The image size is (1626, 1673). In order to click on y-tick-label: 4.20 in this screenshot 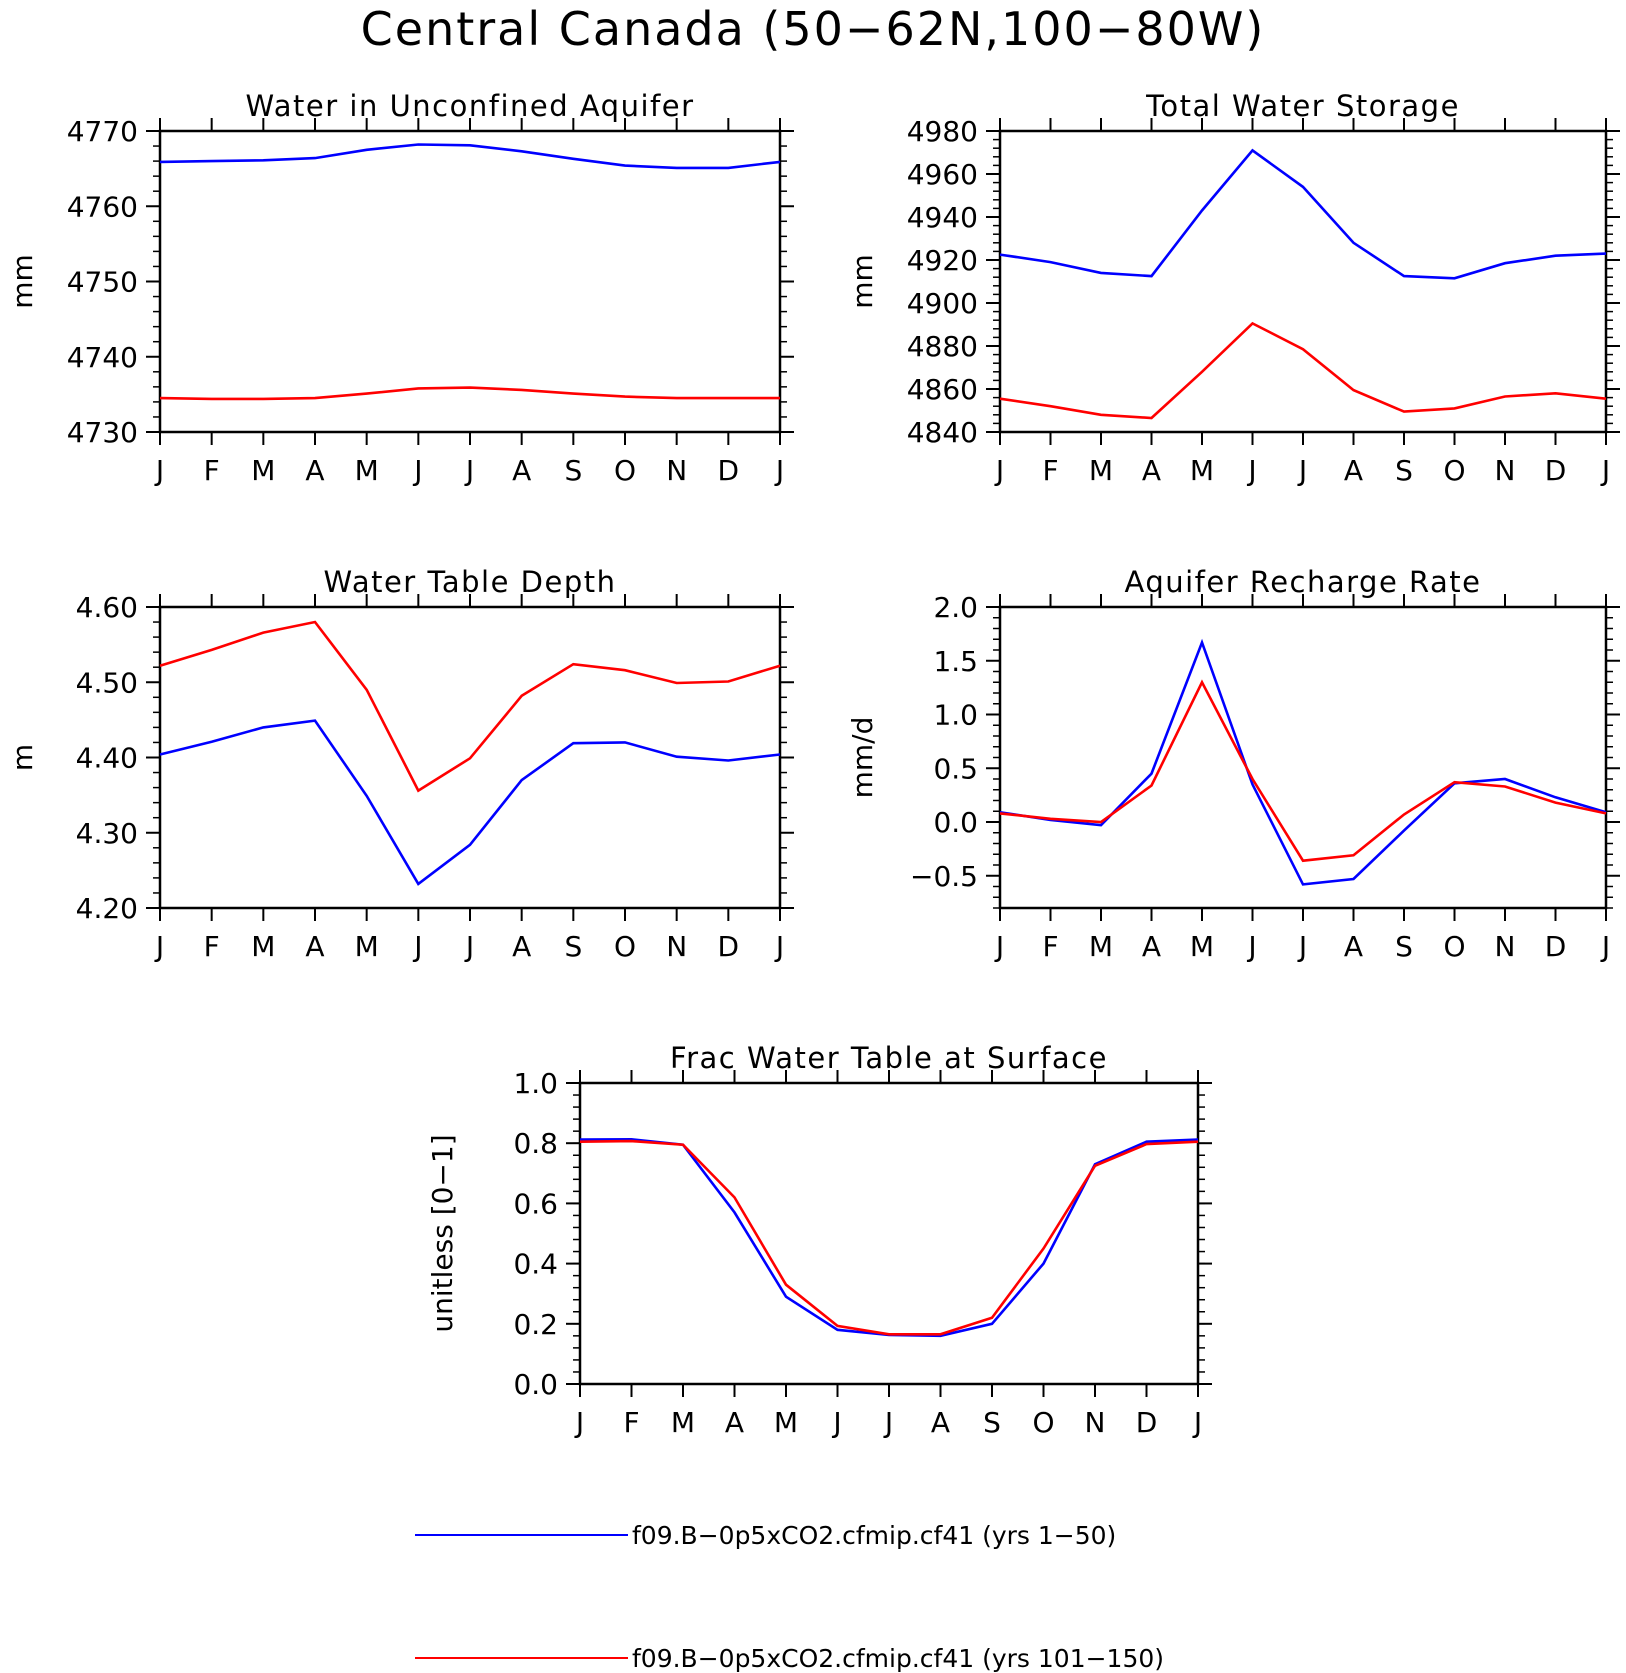, I will do `click(107, 908)`.